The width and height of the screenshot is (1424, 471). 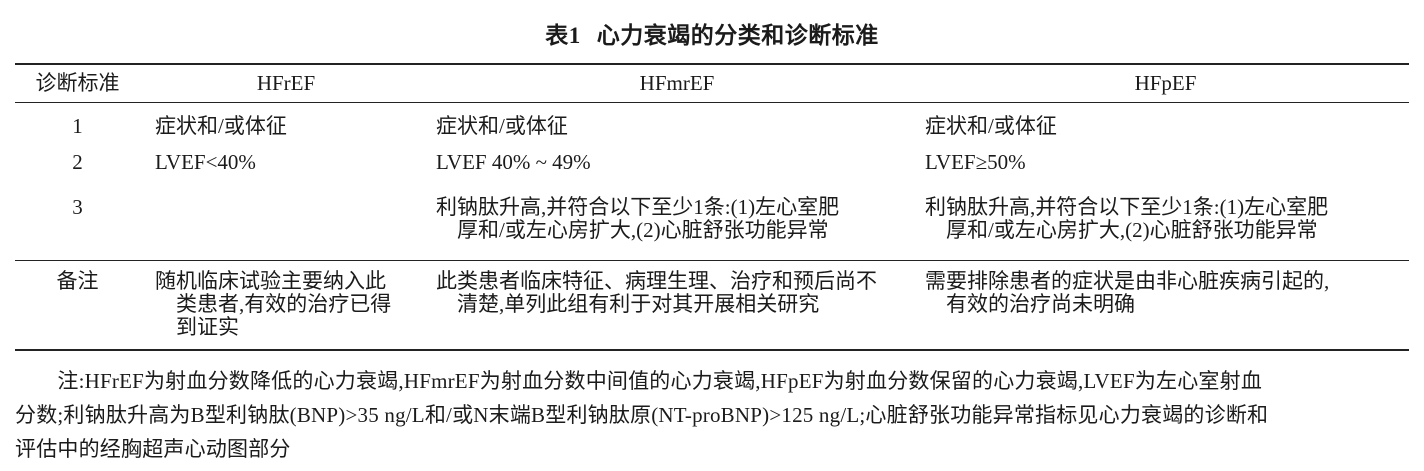 What do you see at coordinates (77, 281) in the screenshot?
I see `cell-remark-label: 备注` at bounding box center [77, 281].